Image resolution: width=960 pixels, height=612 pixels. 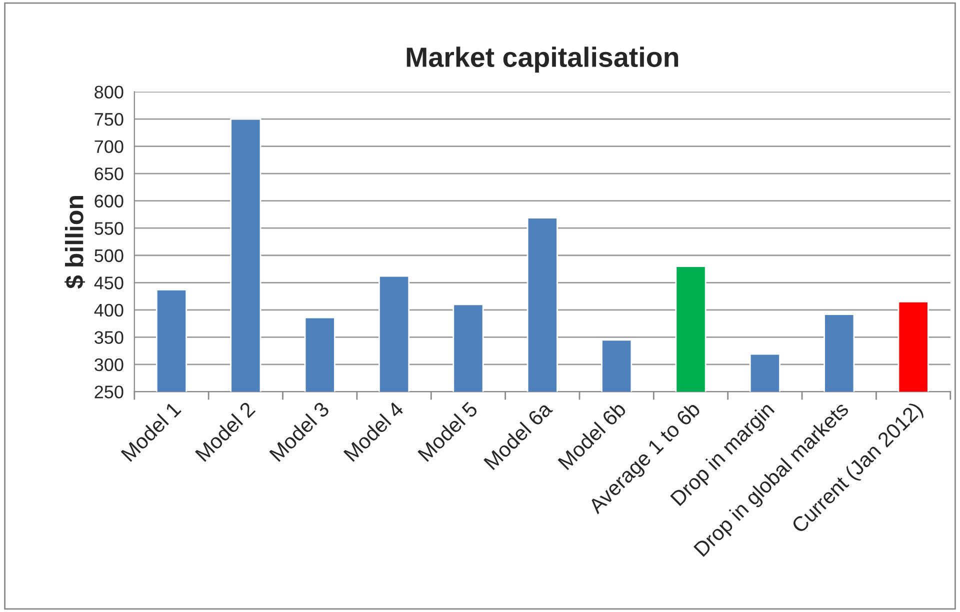 What do you see at coordinates (109, 255) in the screenshot?
I see `y-tick-label: 500` at bounding box center [109, 255].